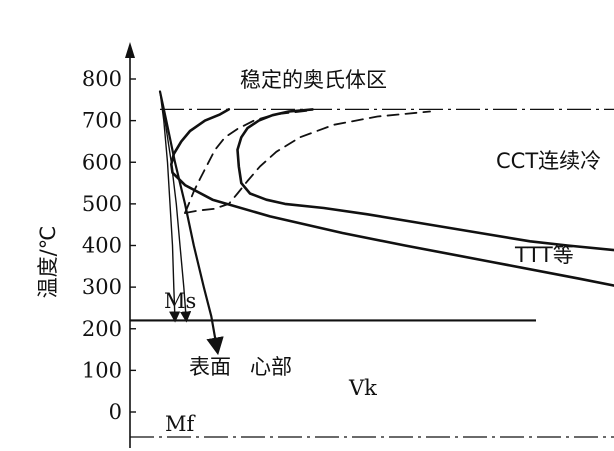  I want to click on y-tick-label: 200, so click(102, 329).